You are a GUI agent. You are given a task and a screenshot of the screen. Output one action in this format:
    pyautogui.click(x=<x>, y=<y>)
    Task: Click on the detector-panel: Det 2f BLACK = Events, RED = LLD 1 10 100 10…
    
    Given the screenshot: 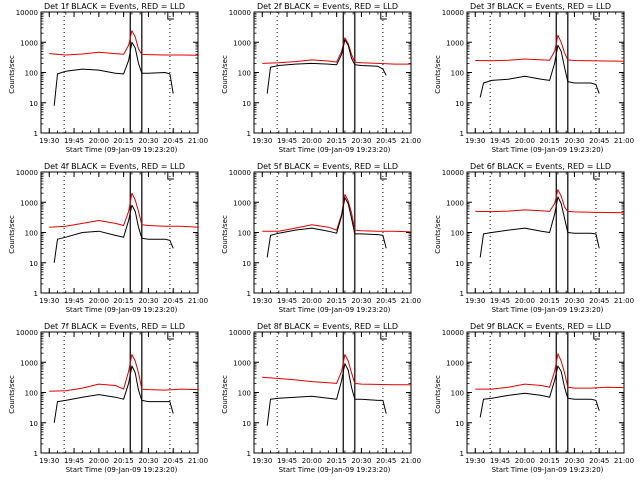 What is the action you would take?
    pyautogui.click(x=321, y=78)
    